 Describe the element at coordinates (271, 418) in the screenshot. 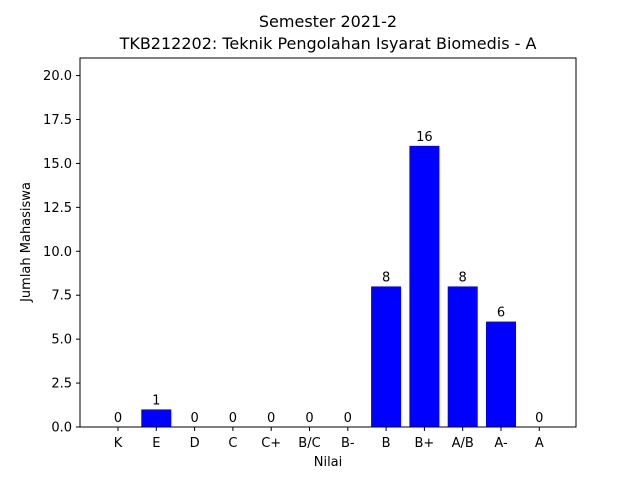

I see `data-label-cplus: 0` at that location.